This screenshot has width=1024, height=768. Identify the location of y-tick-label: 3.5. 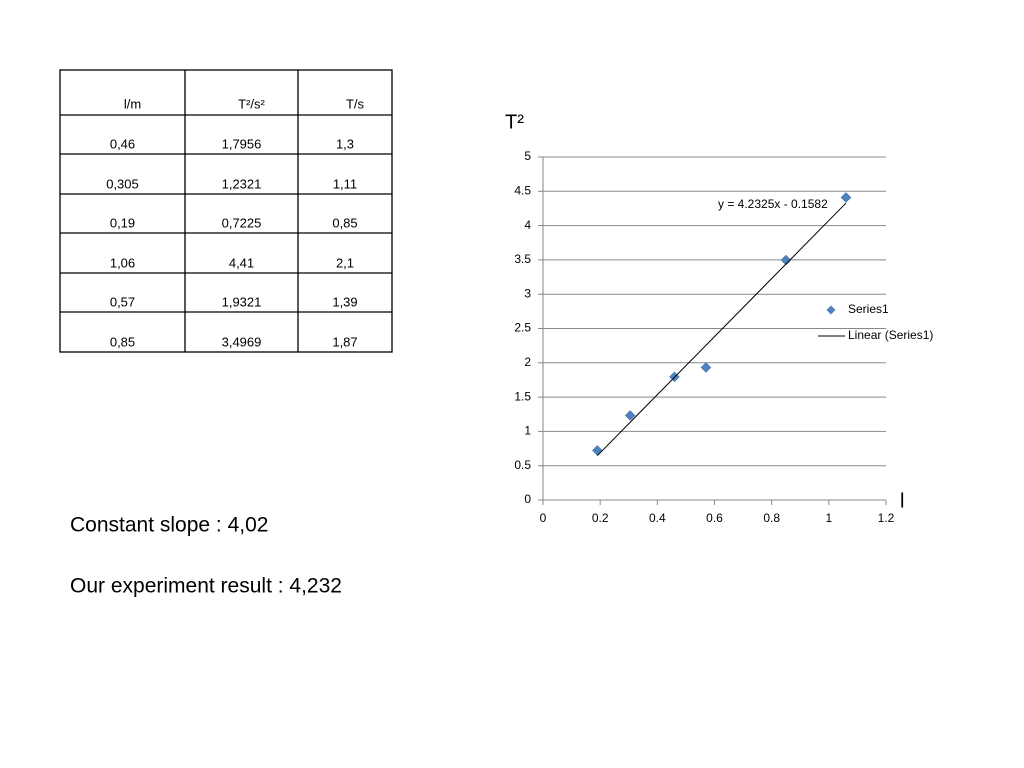
(522, 259).